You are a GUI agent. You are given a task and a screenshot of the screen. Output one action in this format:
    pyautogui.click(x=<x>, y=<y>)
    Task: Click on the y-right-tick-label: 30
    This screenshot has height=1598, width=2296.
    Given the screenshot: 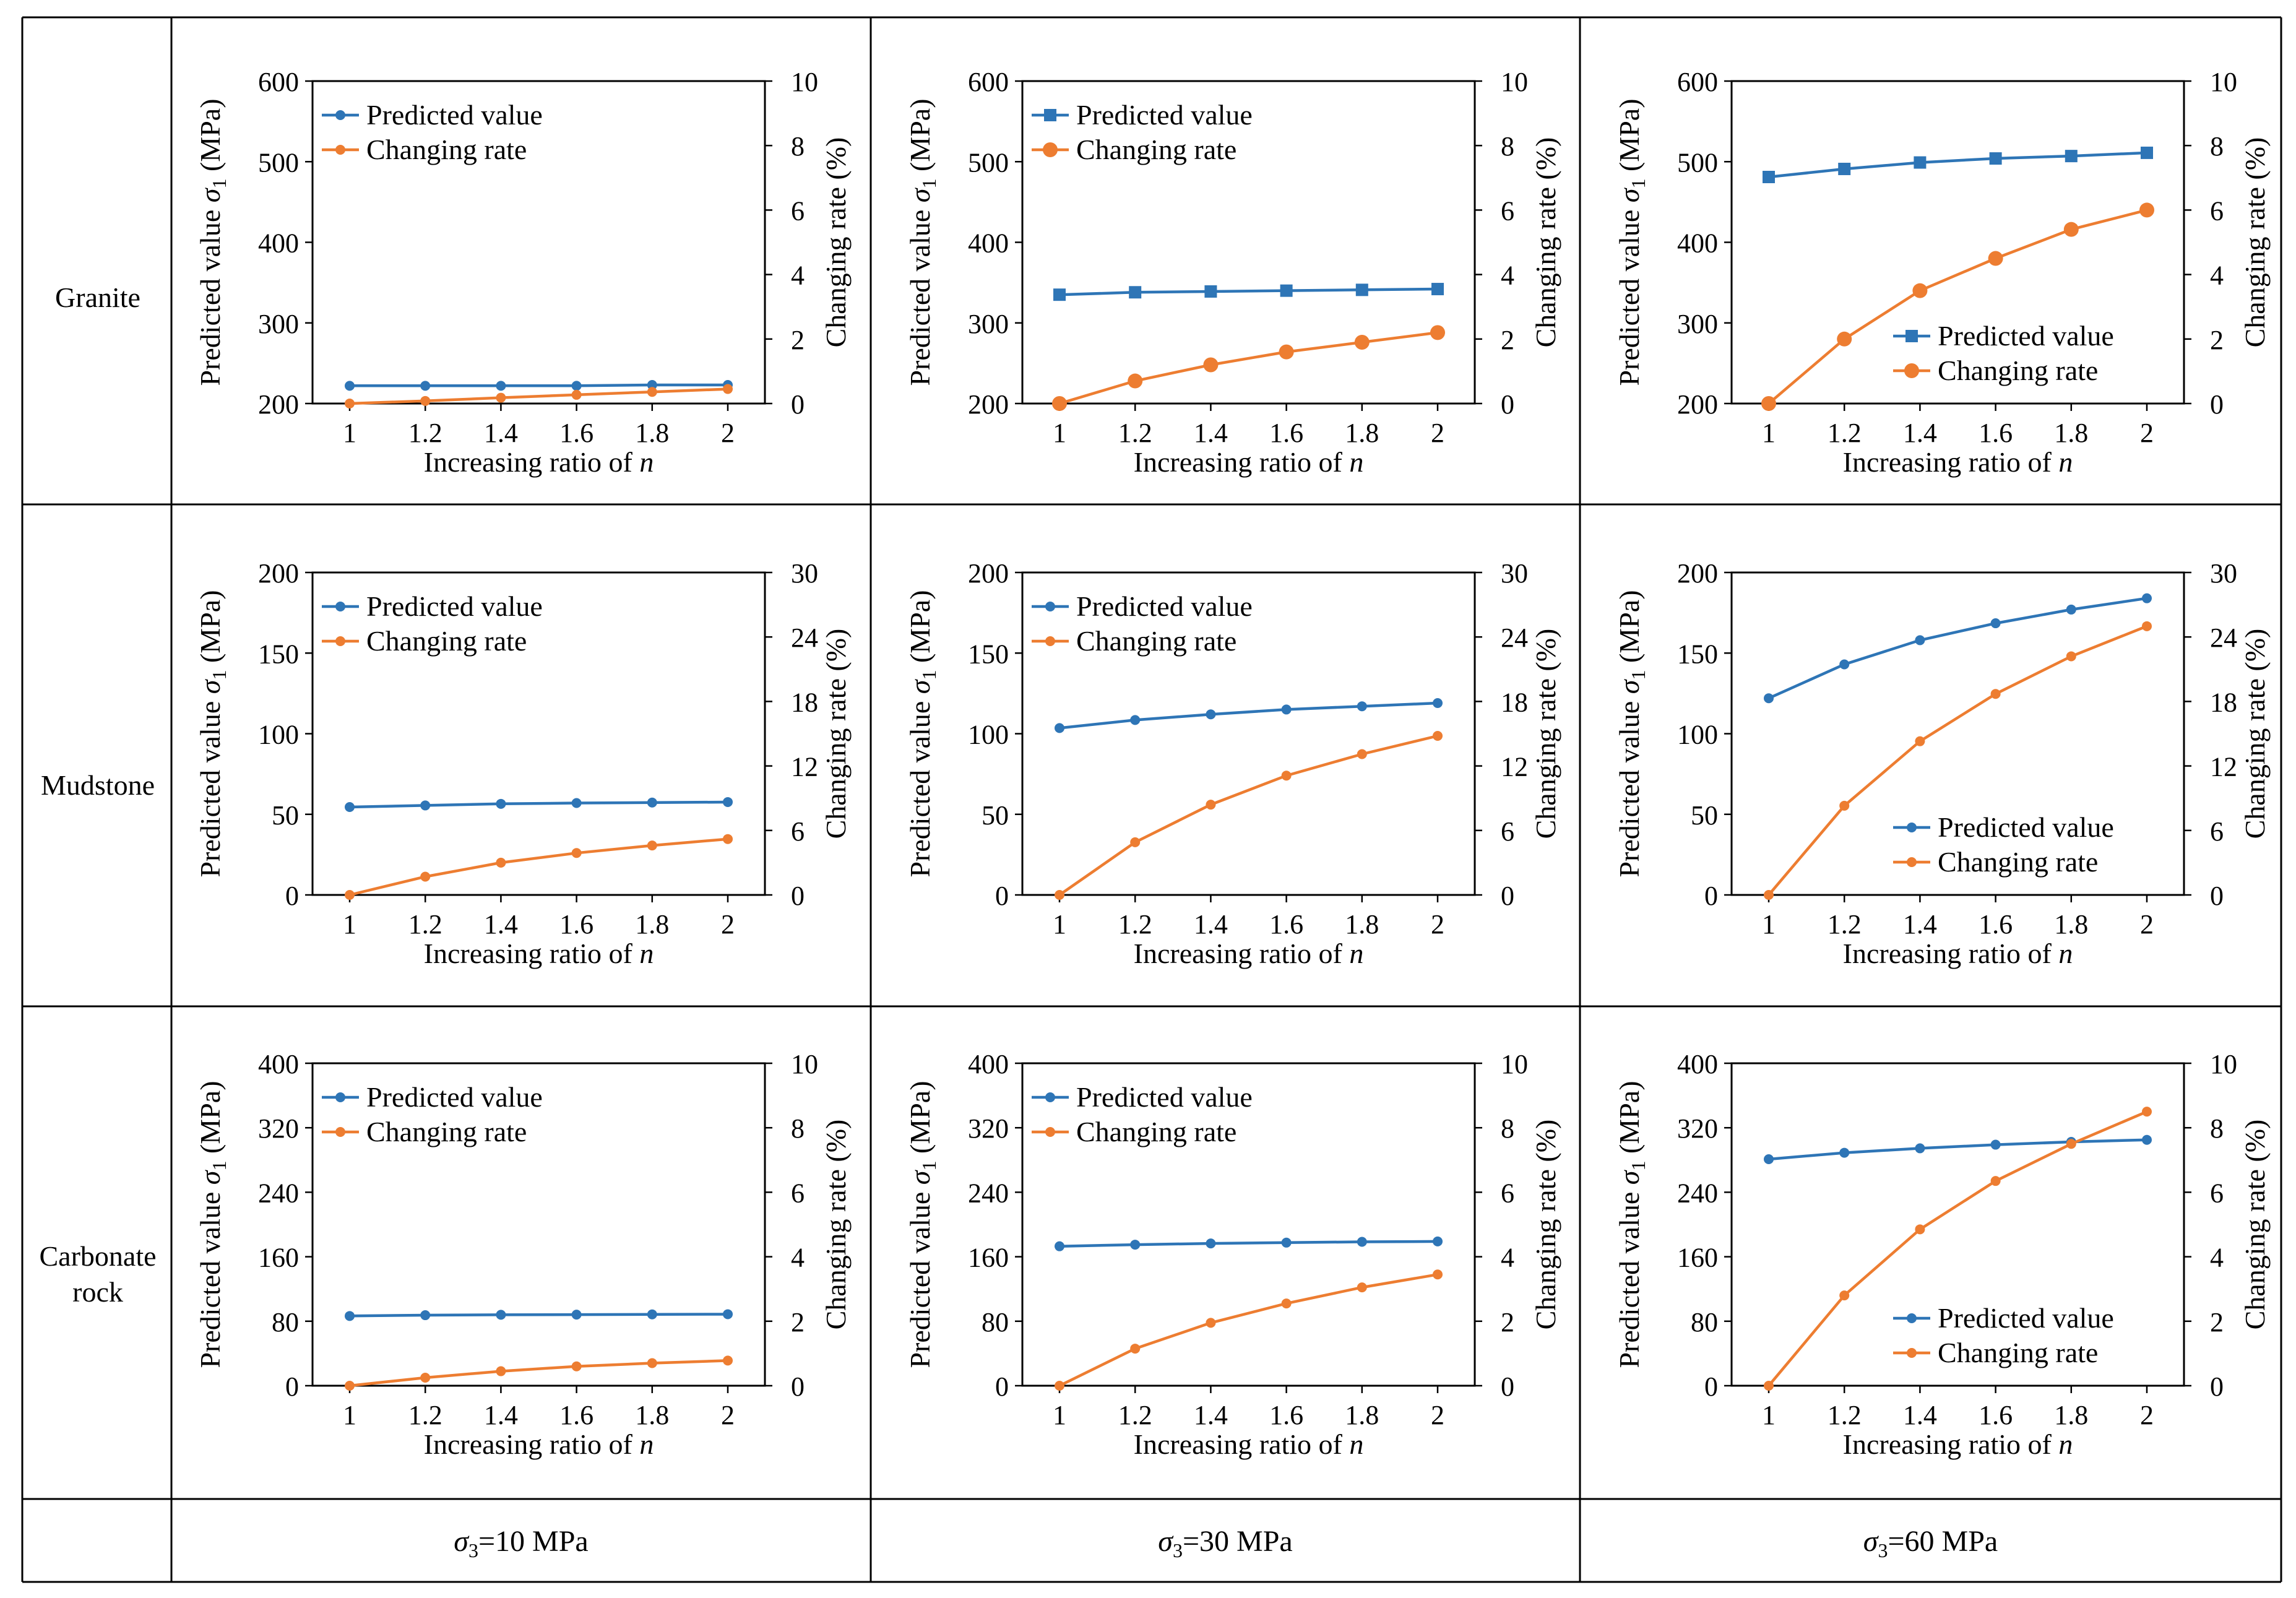 What is the action you would take?
    pyautogui.click(x=1515, y=573)
    